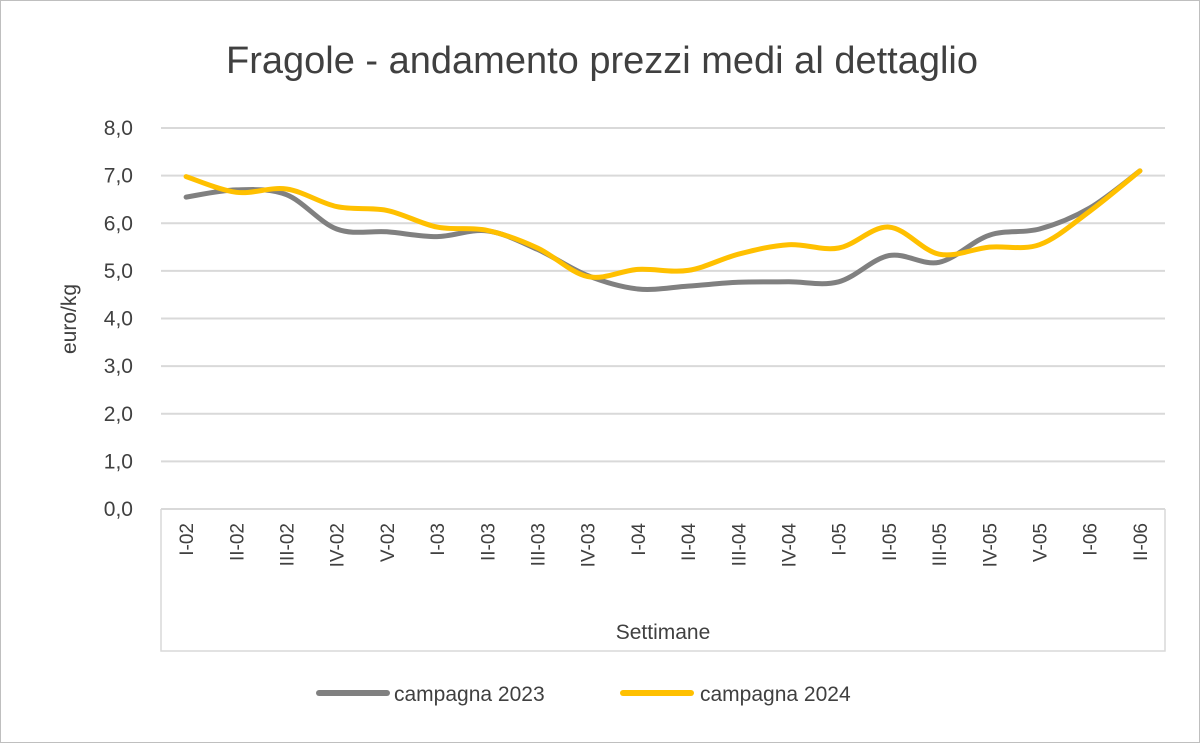 The width and height of the screenshot is (1200, 744). I want to click on x-axis-title: Settimane, so click(663, 632).